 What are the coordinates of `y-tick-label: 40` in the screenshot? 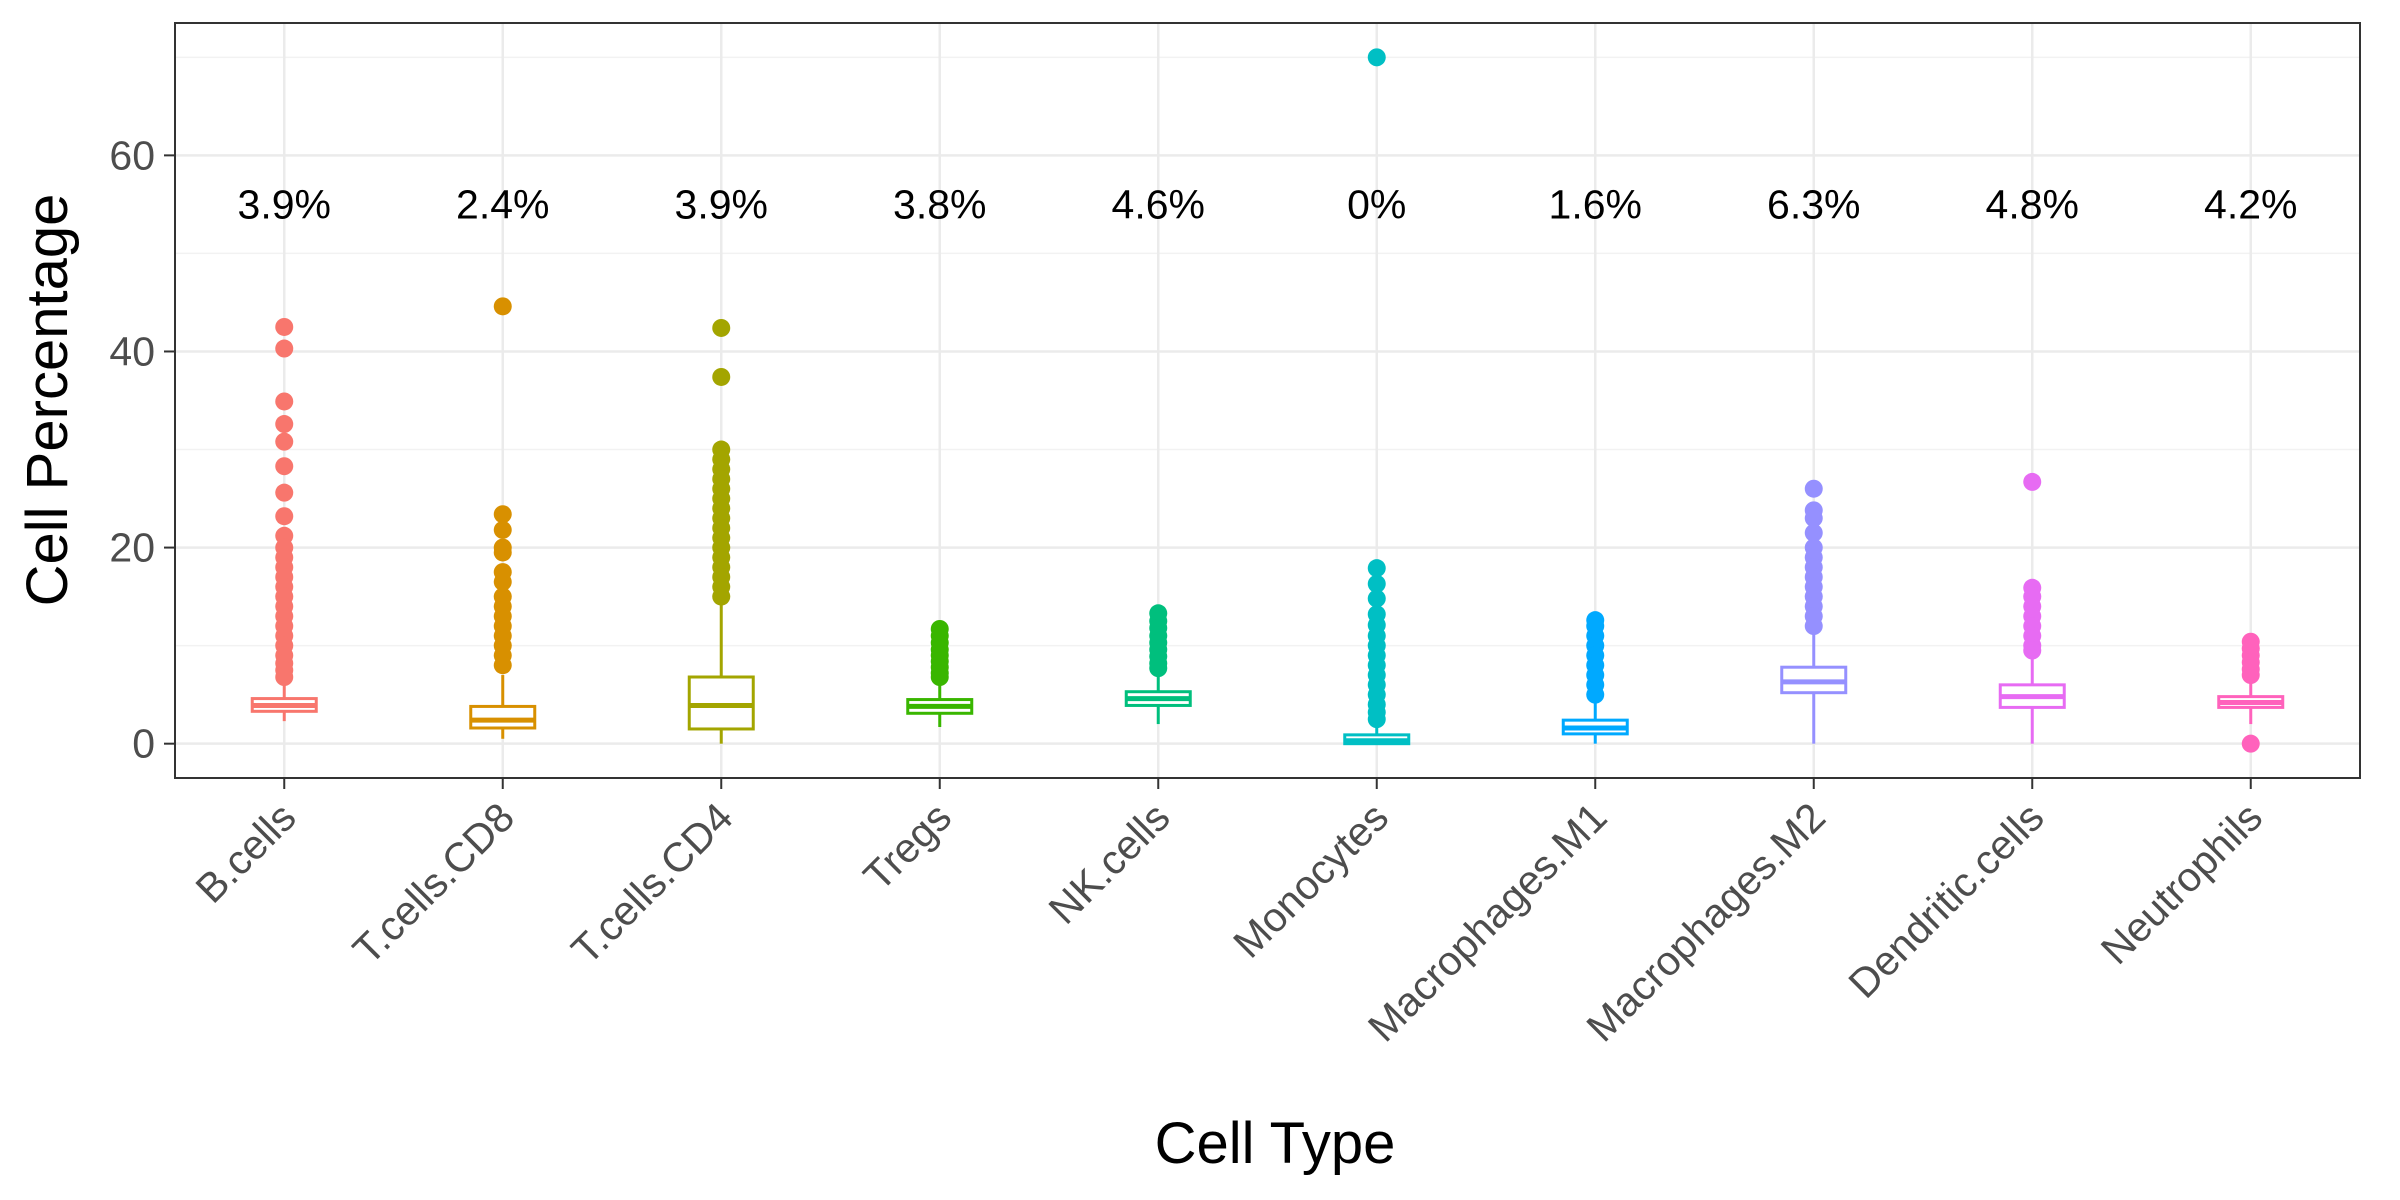 It's located at (132, 351).